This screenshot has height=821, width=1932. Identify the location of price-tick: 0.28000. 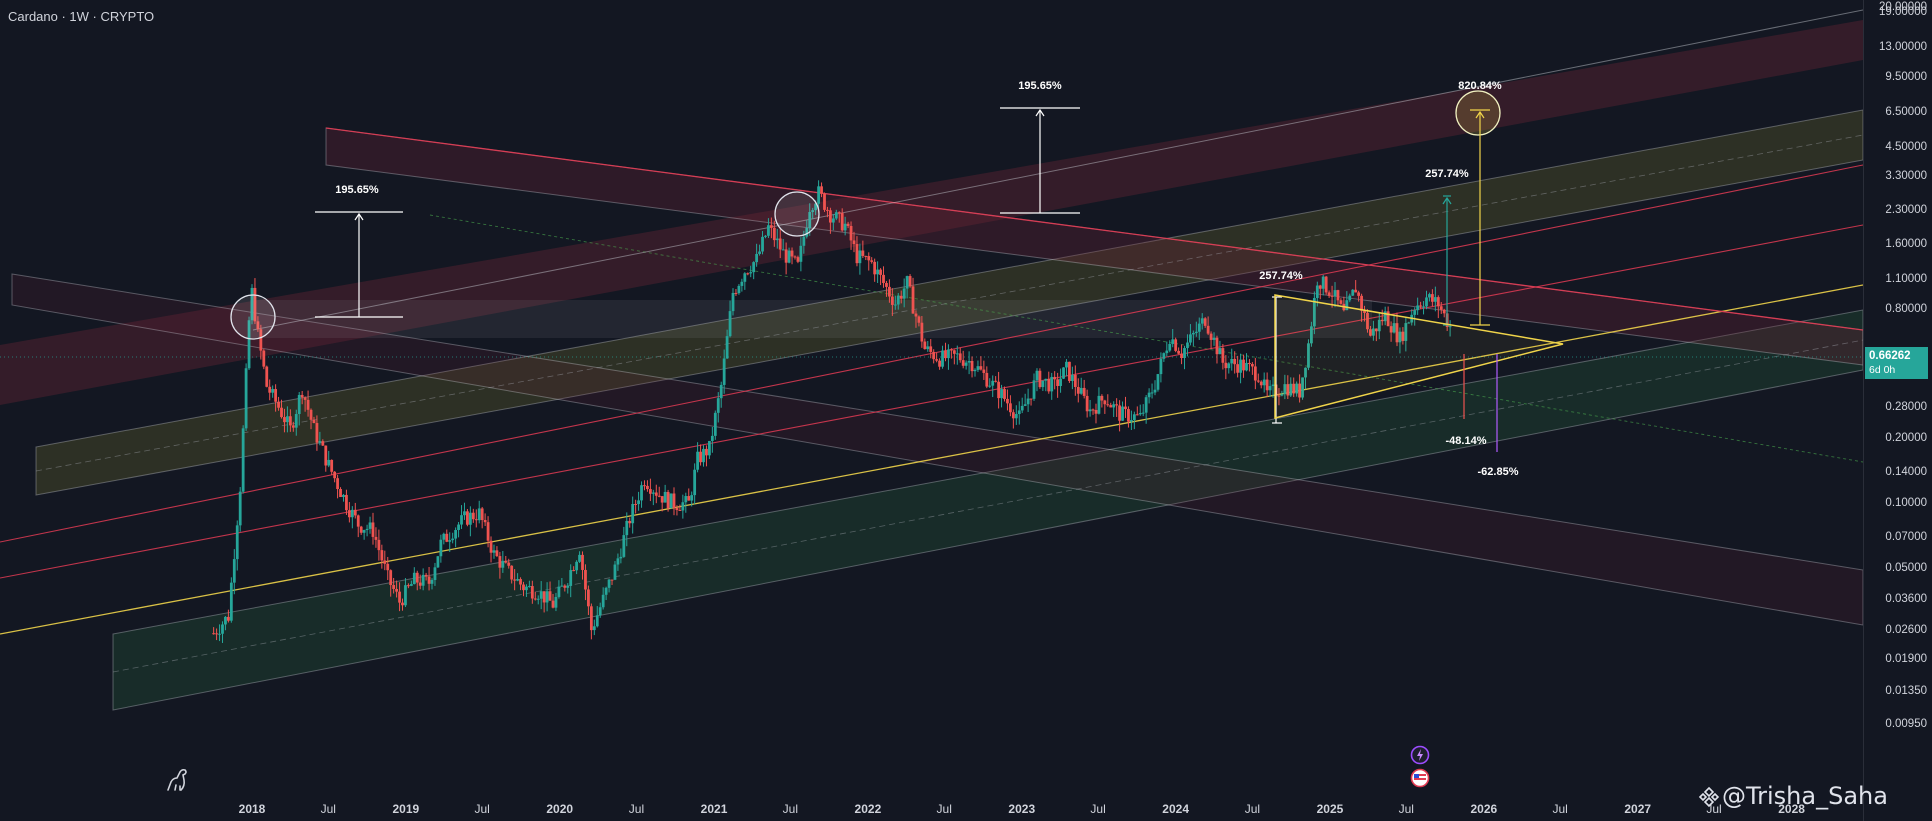
(1906, 406).